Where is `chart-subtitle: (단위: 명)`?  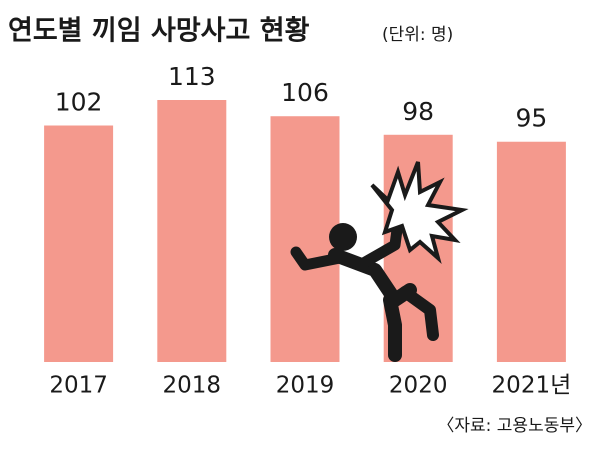
chart-subtitle: (단위: 명) is located at coordinates (417, 35).